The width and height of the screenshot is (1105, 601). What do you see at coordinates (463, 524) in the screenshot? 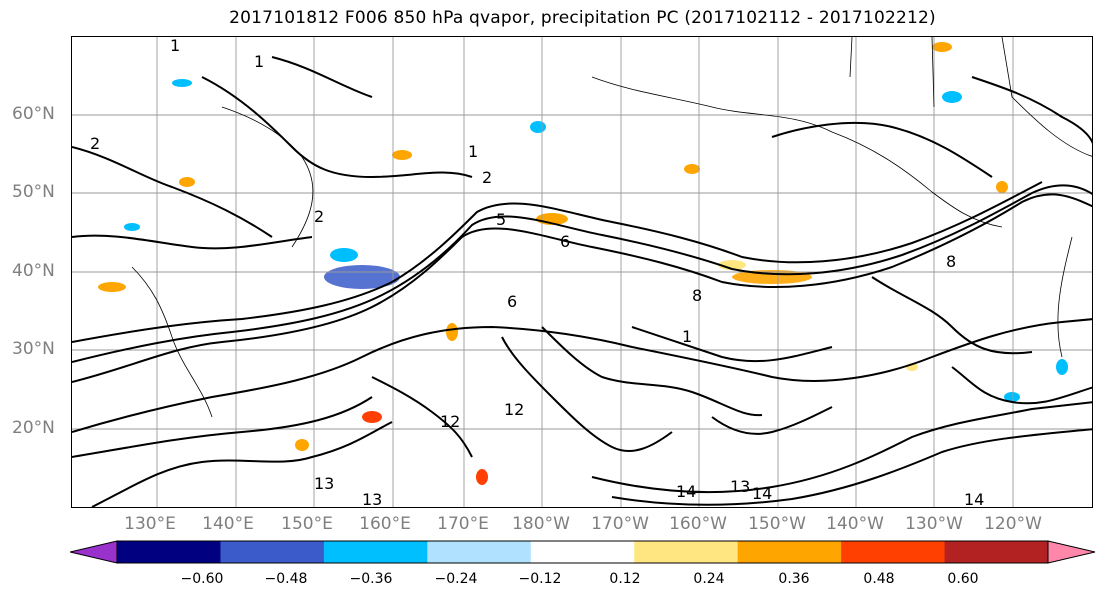
I see `lon-label: 170°E` at bounding box center [463, 524].